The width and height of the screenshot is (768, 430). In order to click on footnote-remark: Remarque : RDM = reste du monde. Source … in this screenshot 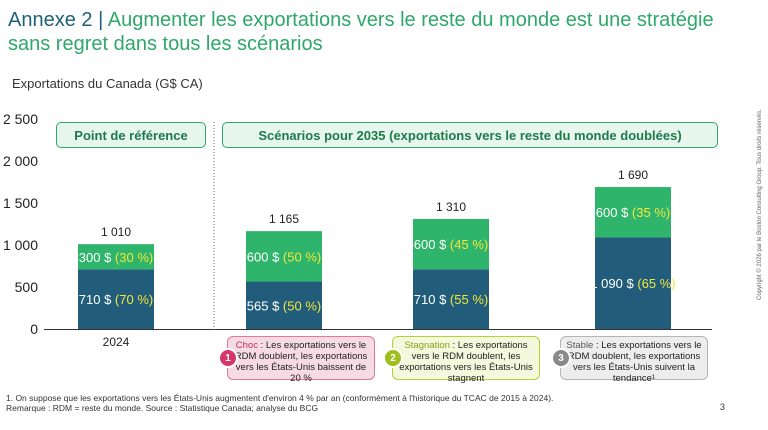, I will do `click(162, 408)`.